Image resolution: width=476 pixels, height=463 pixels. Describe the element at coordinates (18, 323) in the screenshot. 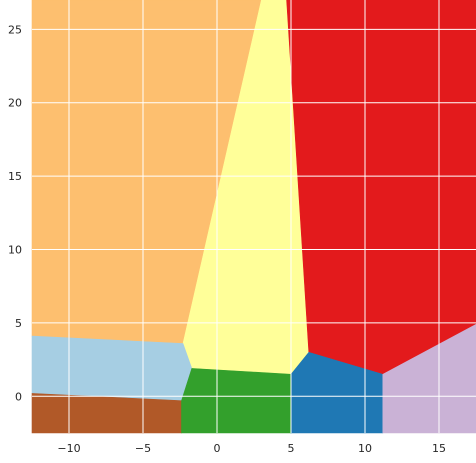

I see `y-tick-label: 5` at that location.